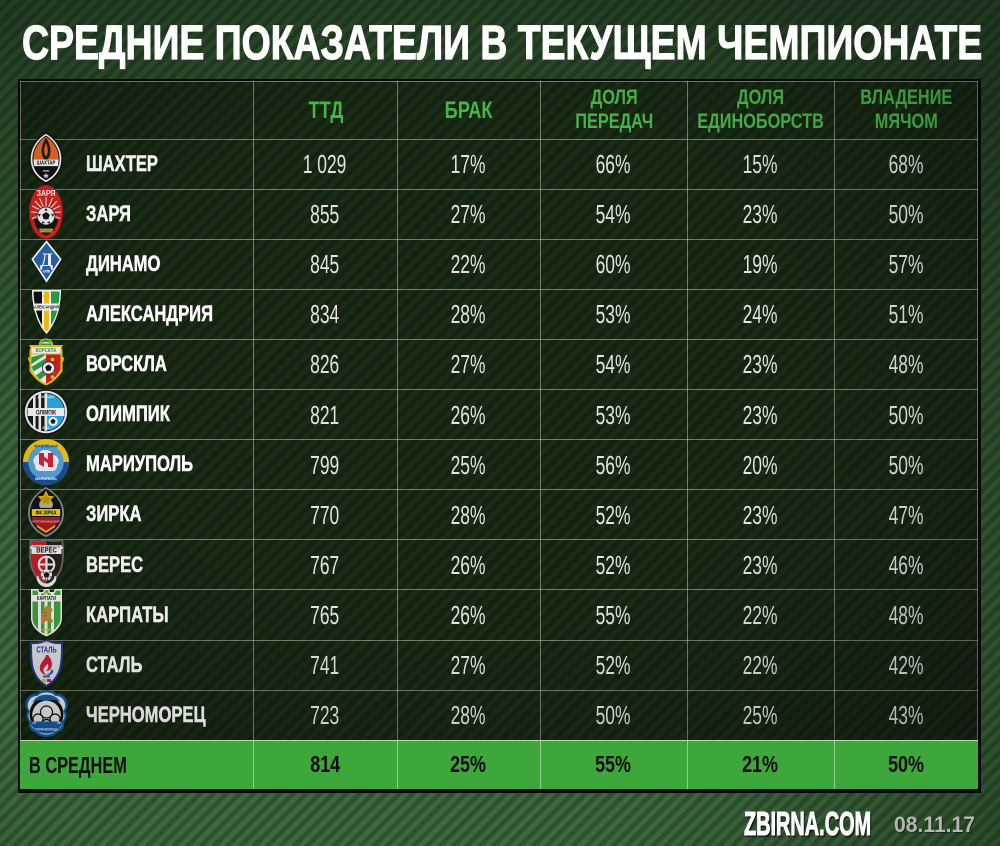 The image size is (1000, 846). Describe the element at coordinates (47, 397) in the screenshot. I see `svg-text: ДОНЕЦЬК` at that location.